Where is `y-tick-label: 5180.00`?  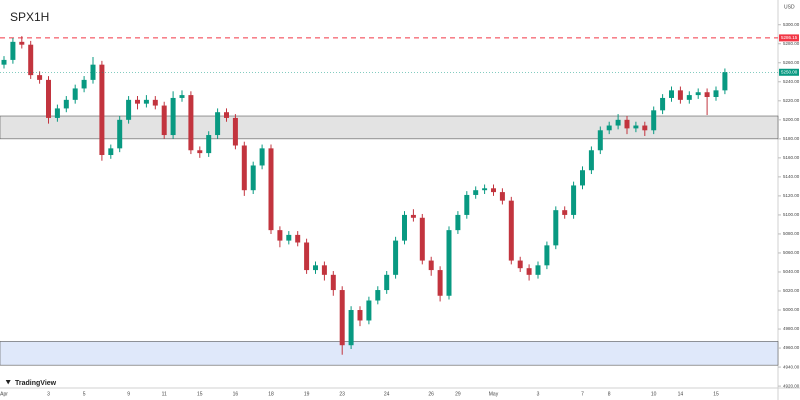
y-tick-label: 5180.00 is located at coordinates (791, 138).